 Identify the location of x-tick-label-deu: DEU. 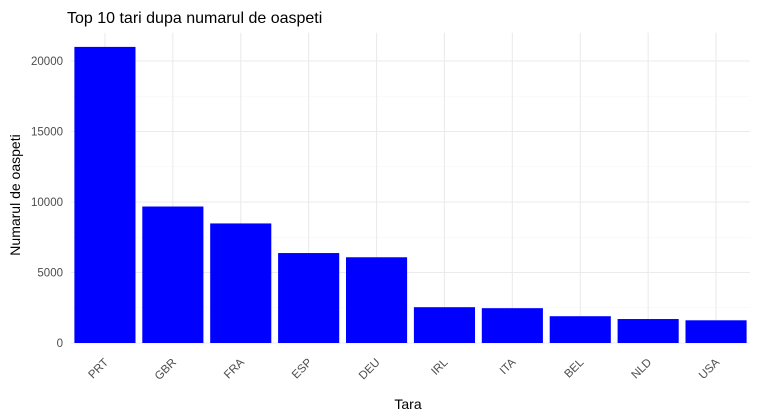
(370, 370).